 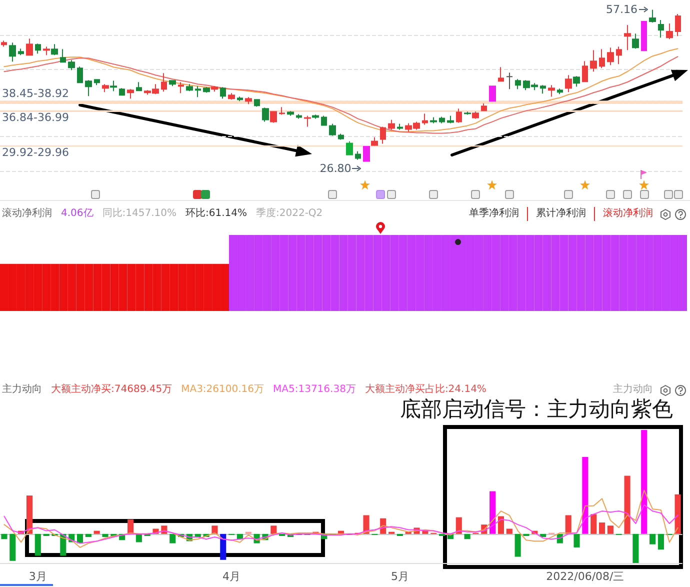 What do you see at coordinates (231, 576) in the screenshot?
I see `x-tick-label: 4月` at bounding box center [231, 576].